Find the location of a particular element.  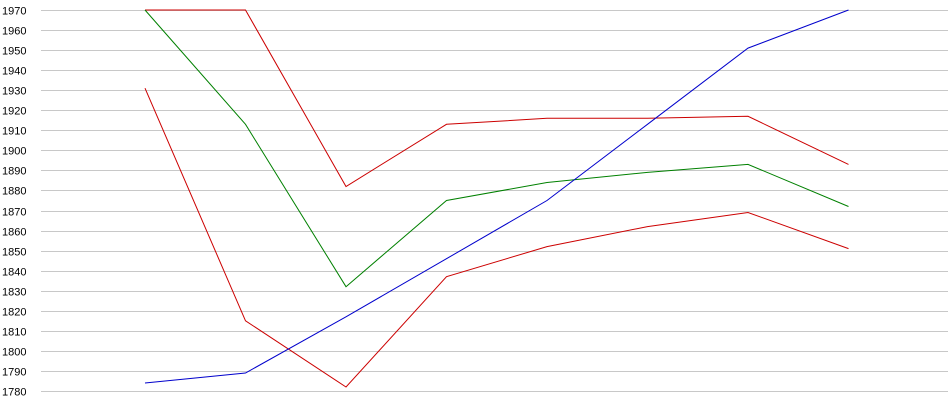

y-tick-label-1830: 1830 is located at coordinates (14, 293).